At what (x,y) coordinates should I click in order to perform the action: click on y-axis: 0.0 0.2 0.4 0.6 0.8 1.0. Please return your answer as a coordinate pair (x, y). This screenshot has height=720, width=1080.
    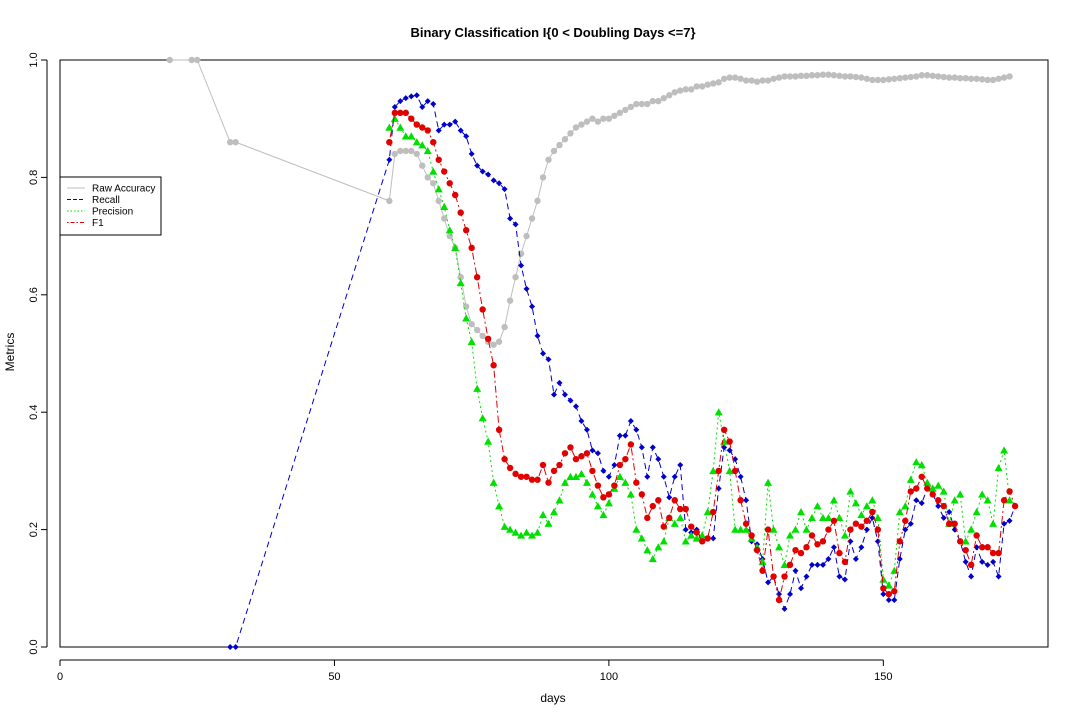
    Looking at the image, I should click on (38, 353).